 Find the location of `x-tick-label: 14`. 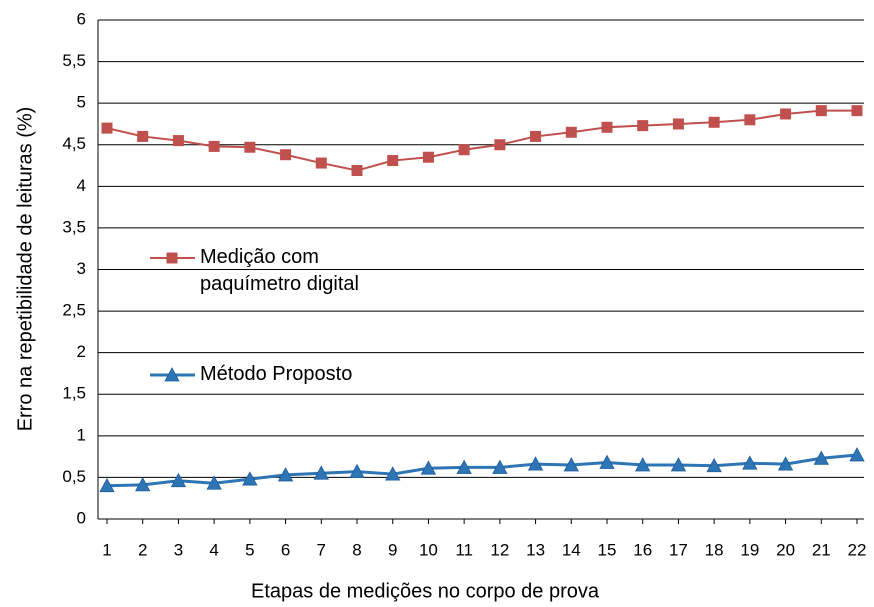

x-tick-label: 14 is located at coordinates (571, 549).